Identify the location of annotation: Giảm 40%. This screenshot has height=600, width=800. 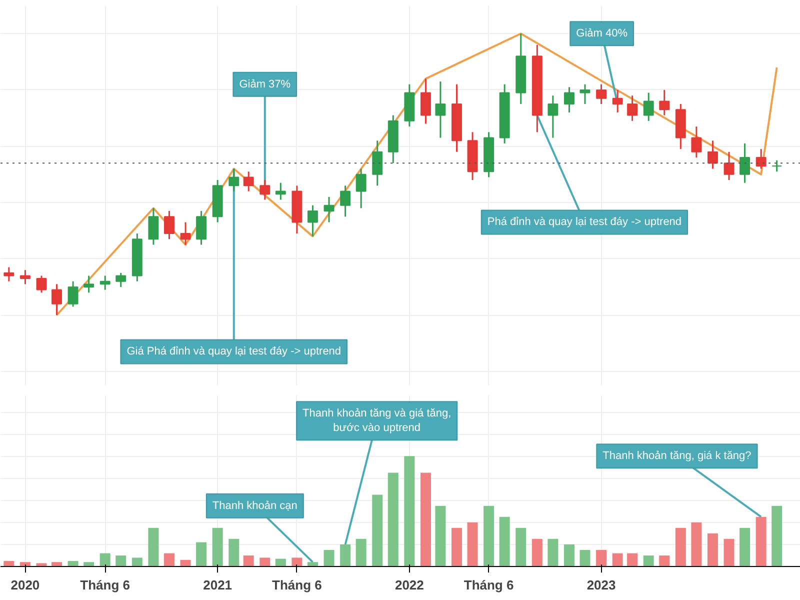
(602, 34).